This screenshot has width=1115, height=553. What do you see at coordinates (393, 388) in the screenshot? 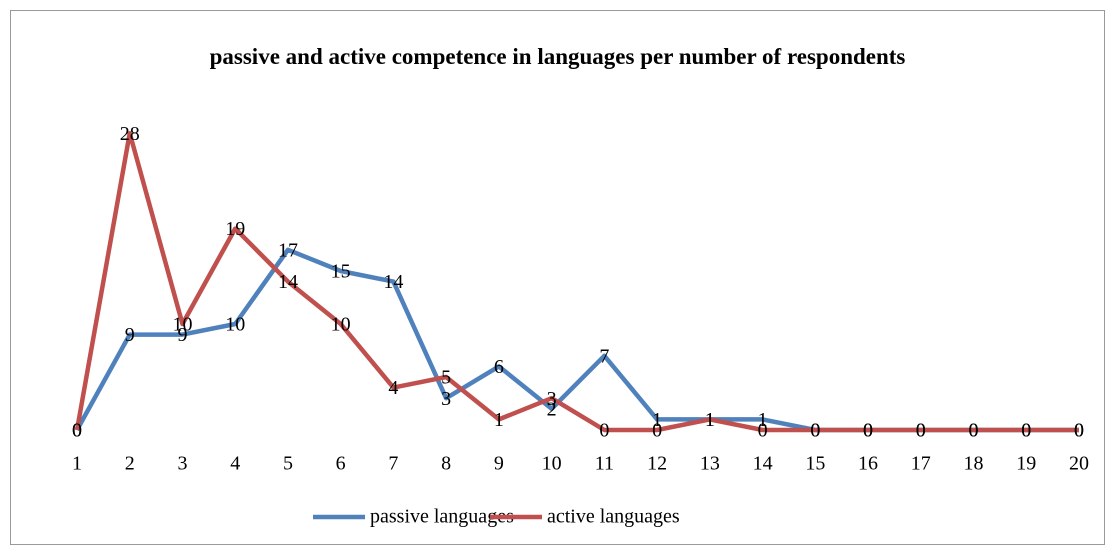
I see `data-label: 4` at bounding box center [393, 388].